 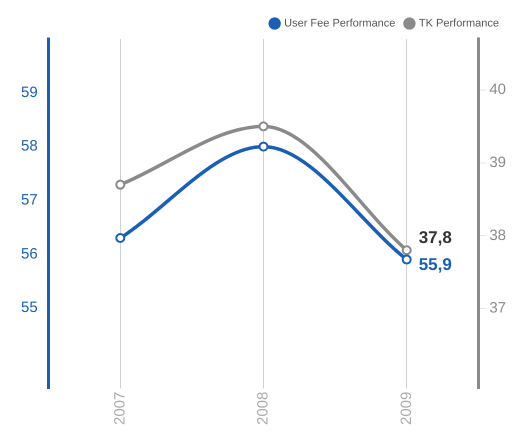 I want to click on x-tick-label: 2009, so click(x=406, y=409).